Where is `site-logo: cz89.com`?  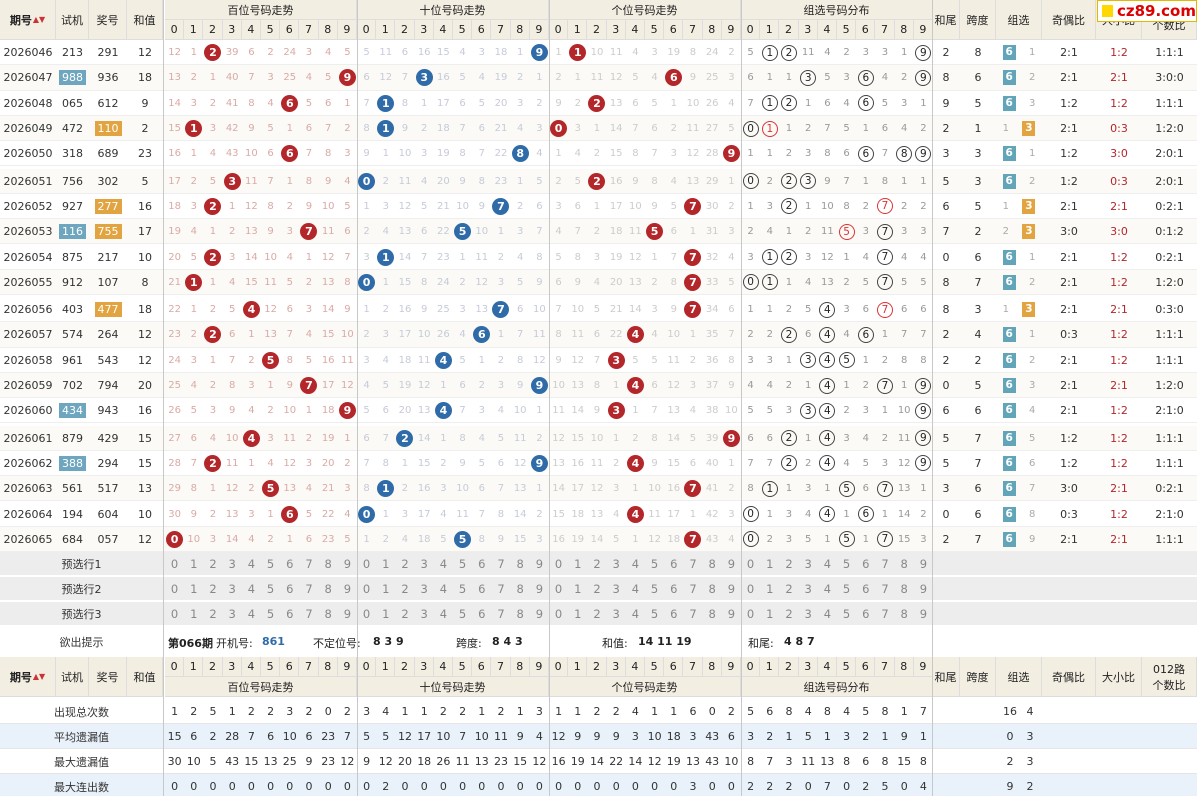 site-logo: cz89.com is located at coordinates (1147, 11).